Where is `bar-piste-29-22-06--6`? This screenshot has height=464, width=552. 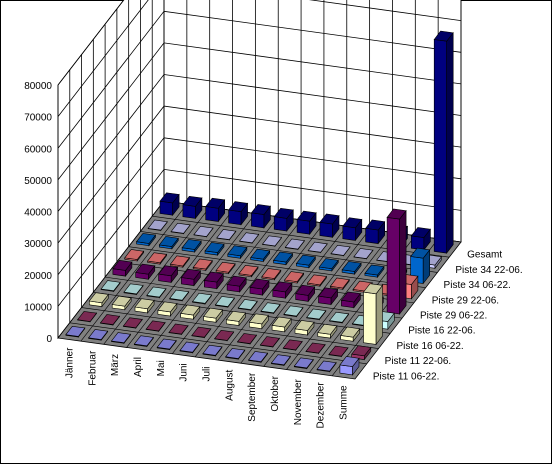 bar-piste-29-22-06--6 is located at coordinates (271, 274).